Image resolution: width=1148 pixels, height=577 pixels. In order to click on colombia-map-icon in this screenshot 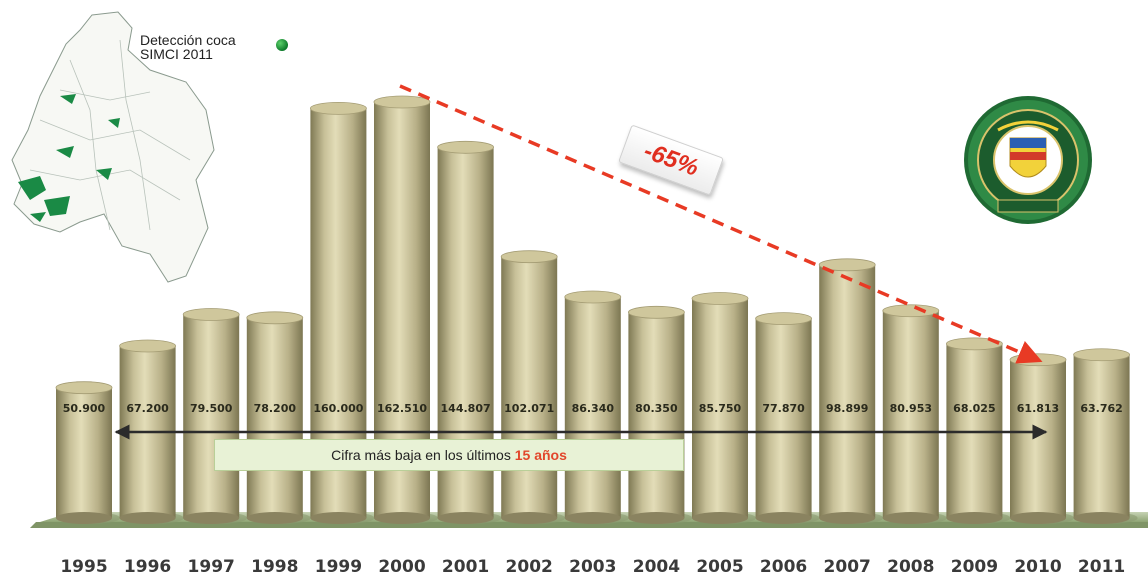, I will do `click(113, 147)`.